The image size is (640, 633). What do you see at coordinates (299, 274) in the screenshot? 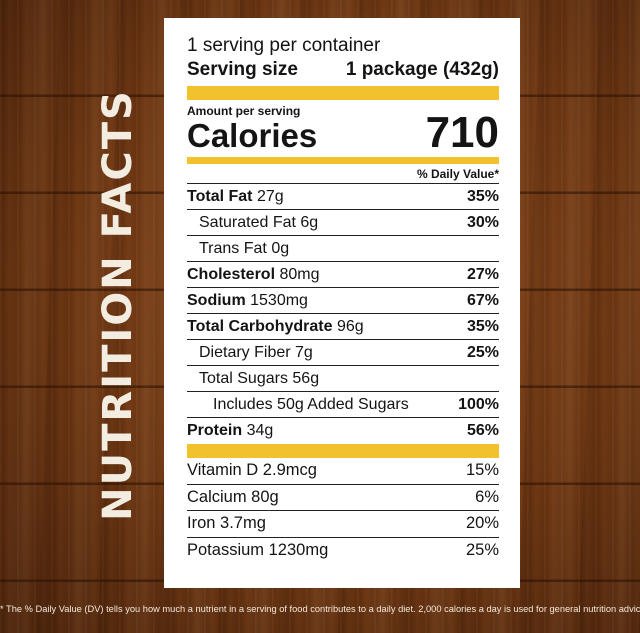
I see `nutrient-amount: 80mg` at bounding box center [299, 274].